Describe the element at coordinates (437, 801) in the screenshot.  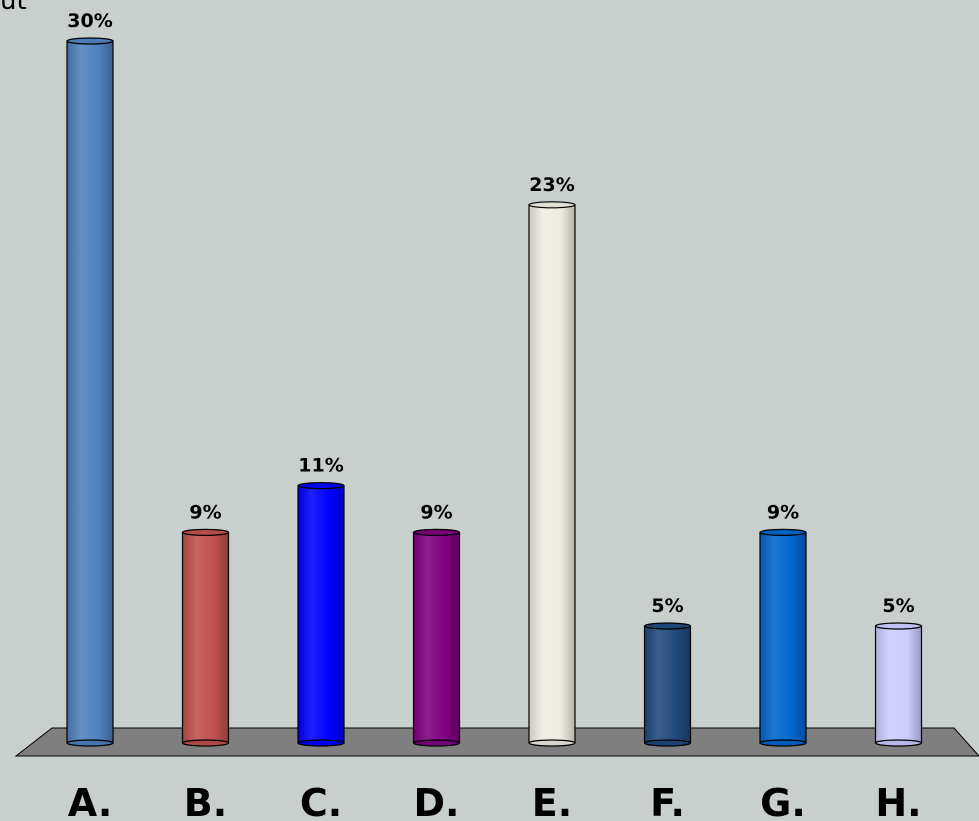
I see `category-label: D.` at that location.